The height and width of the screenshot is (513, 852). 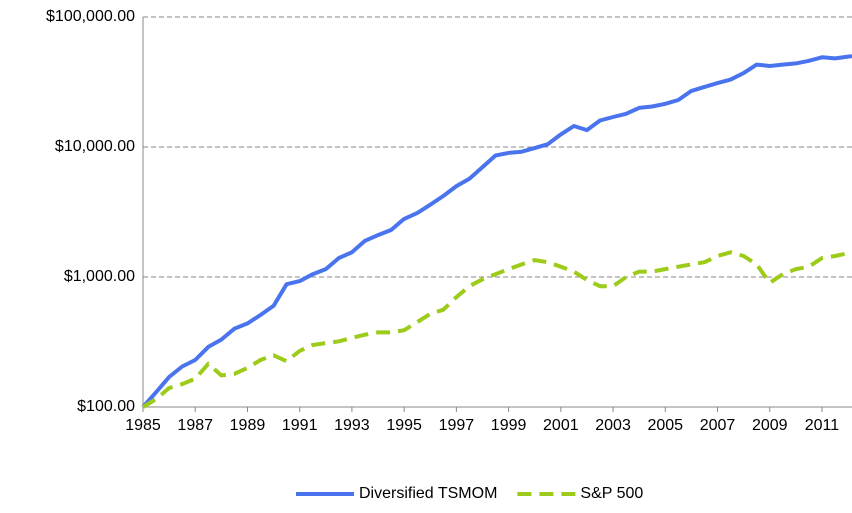 I want to click on x-tick-label: 1987, so click(x=195, y=425).